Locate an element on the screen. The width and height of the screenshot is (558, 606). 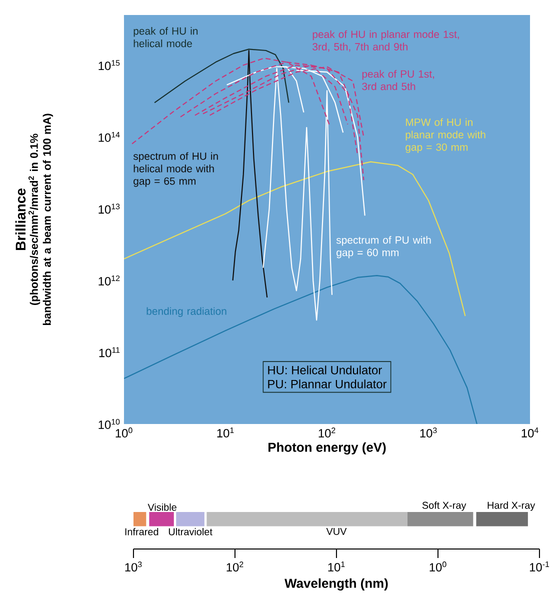
series-label: Visible is located at coordinates (162, 507).